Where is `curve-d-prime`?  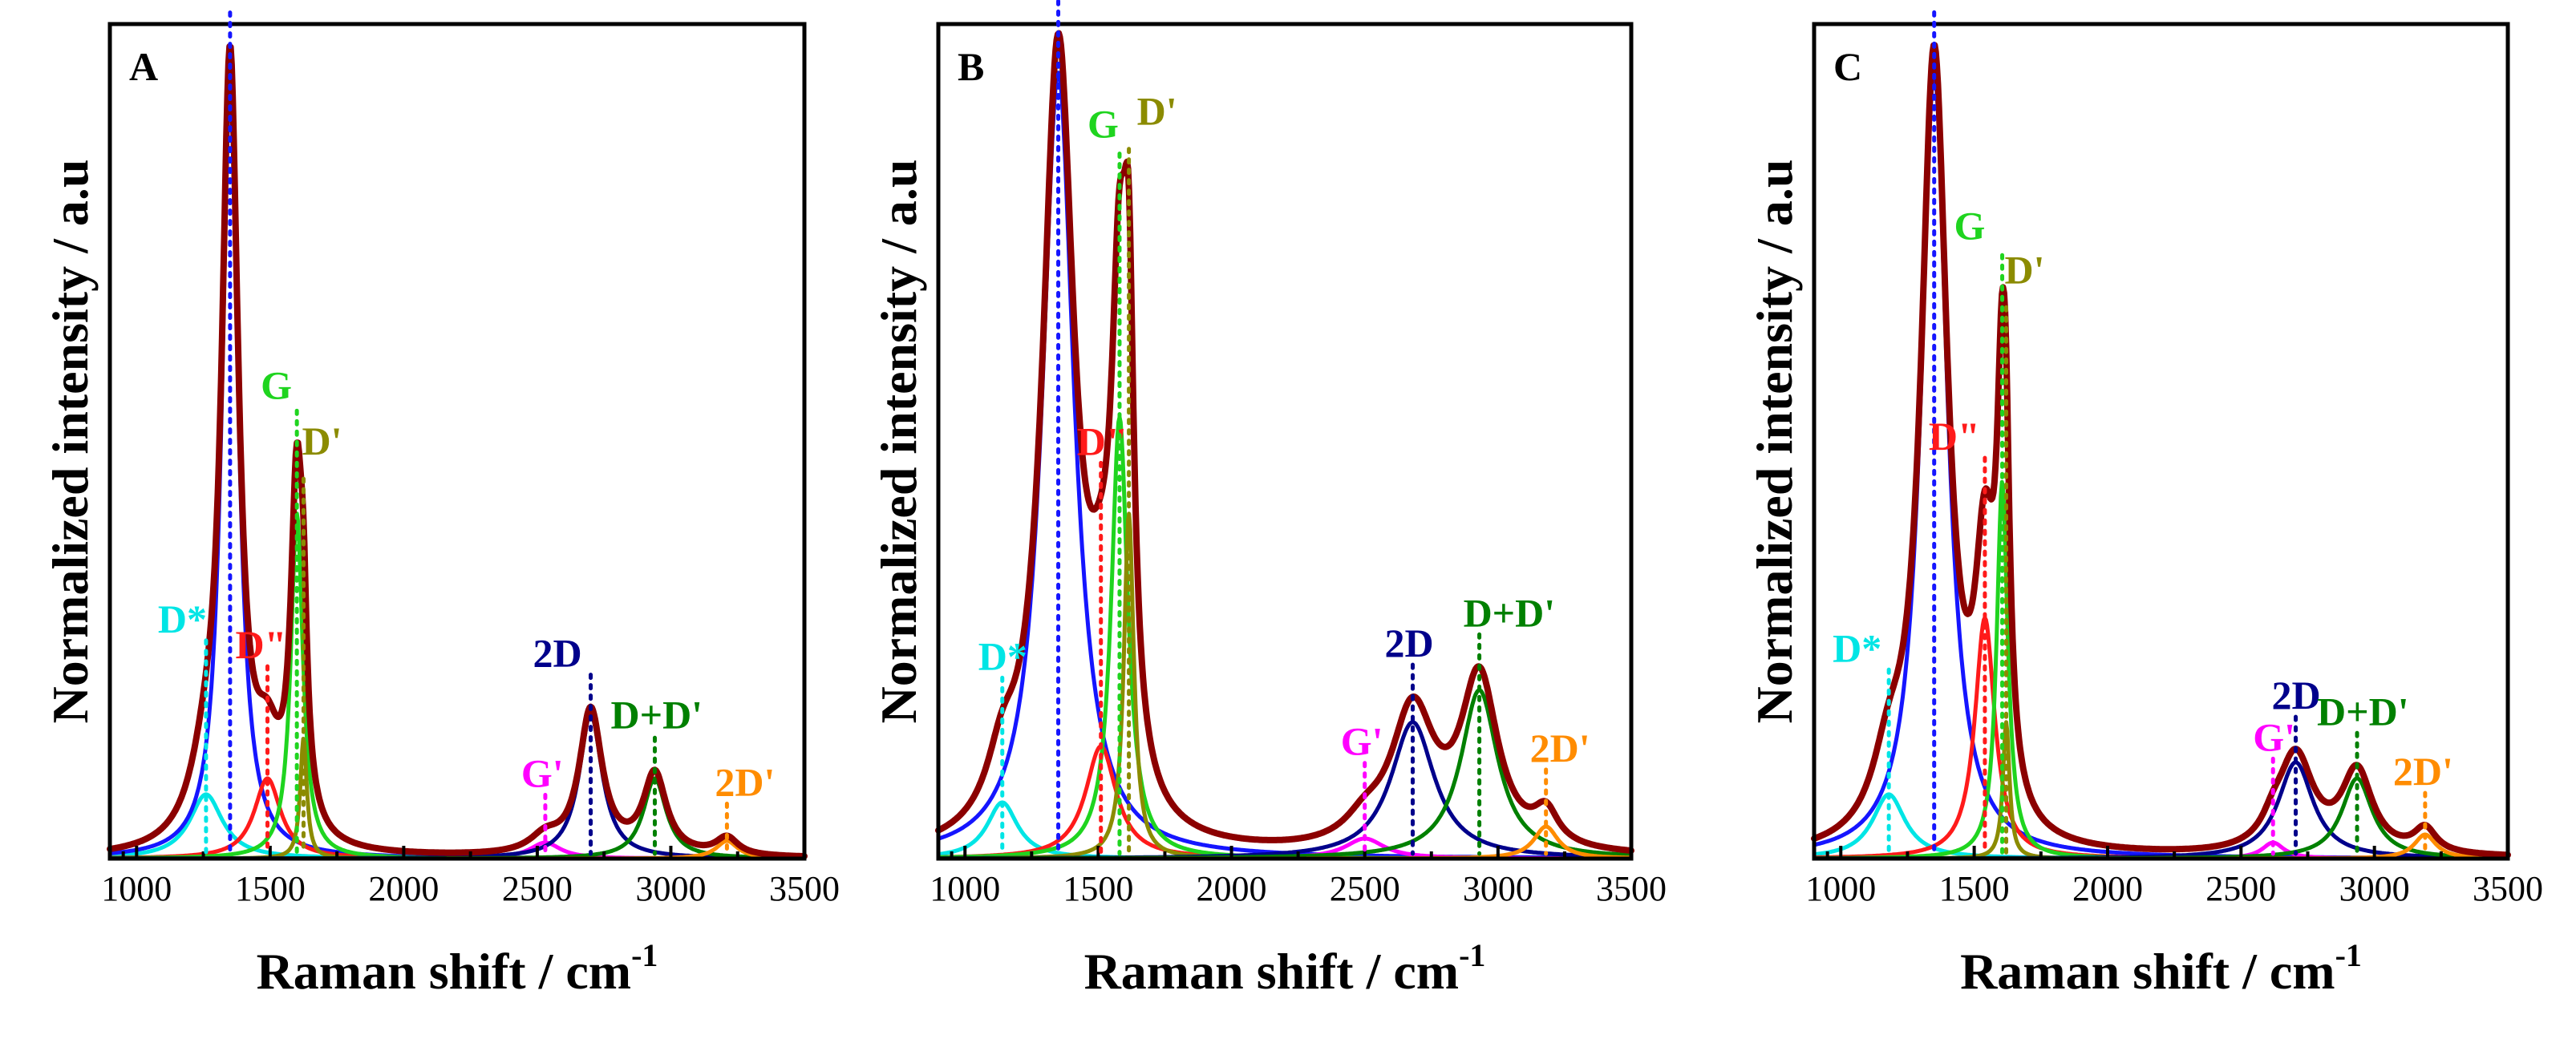 curve-d-prime is located at coordinates (457, 799).